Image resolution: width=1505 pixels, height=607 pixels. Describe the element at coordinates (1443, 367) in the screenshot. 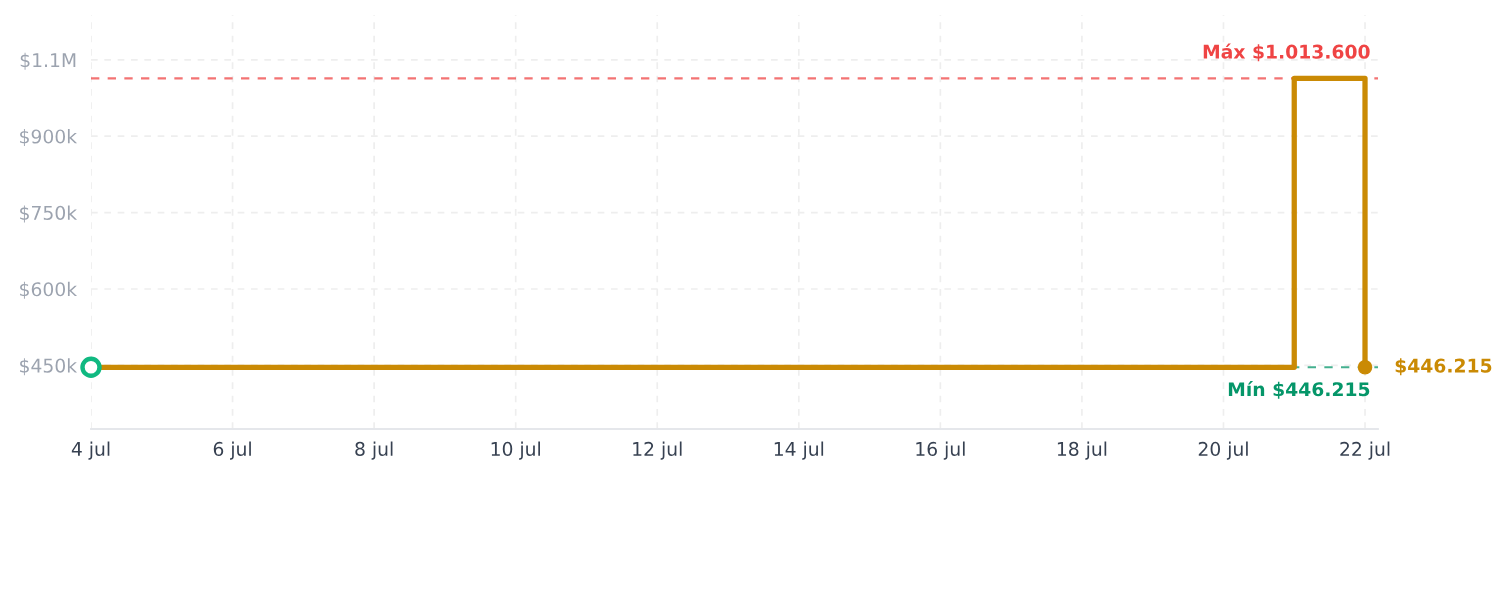

I see `annotation: $446.215` at that location.